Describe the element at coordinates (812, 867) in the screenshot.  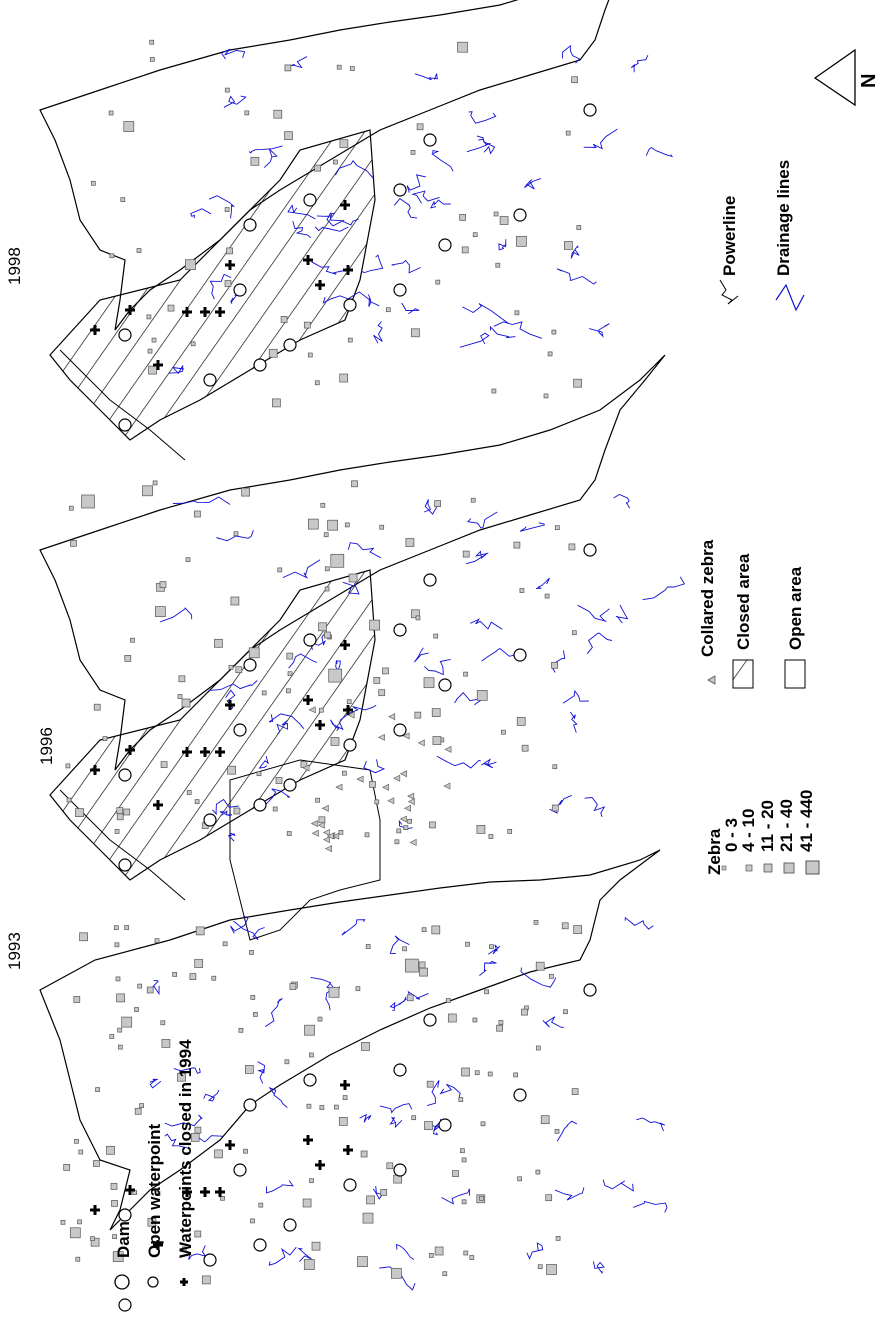
I see `zebra-class-symbol` at that location.